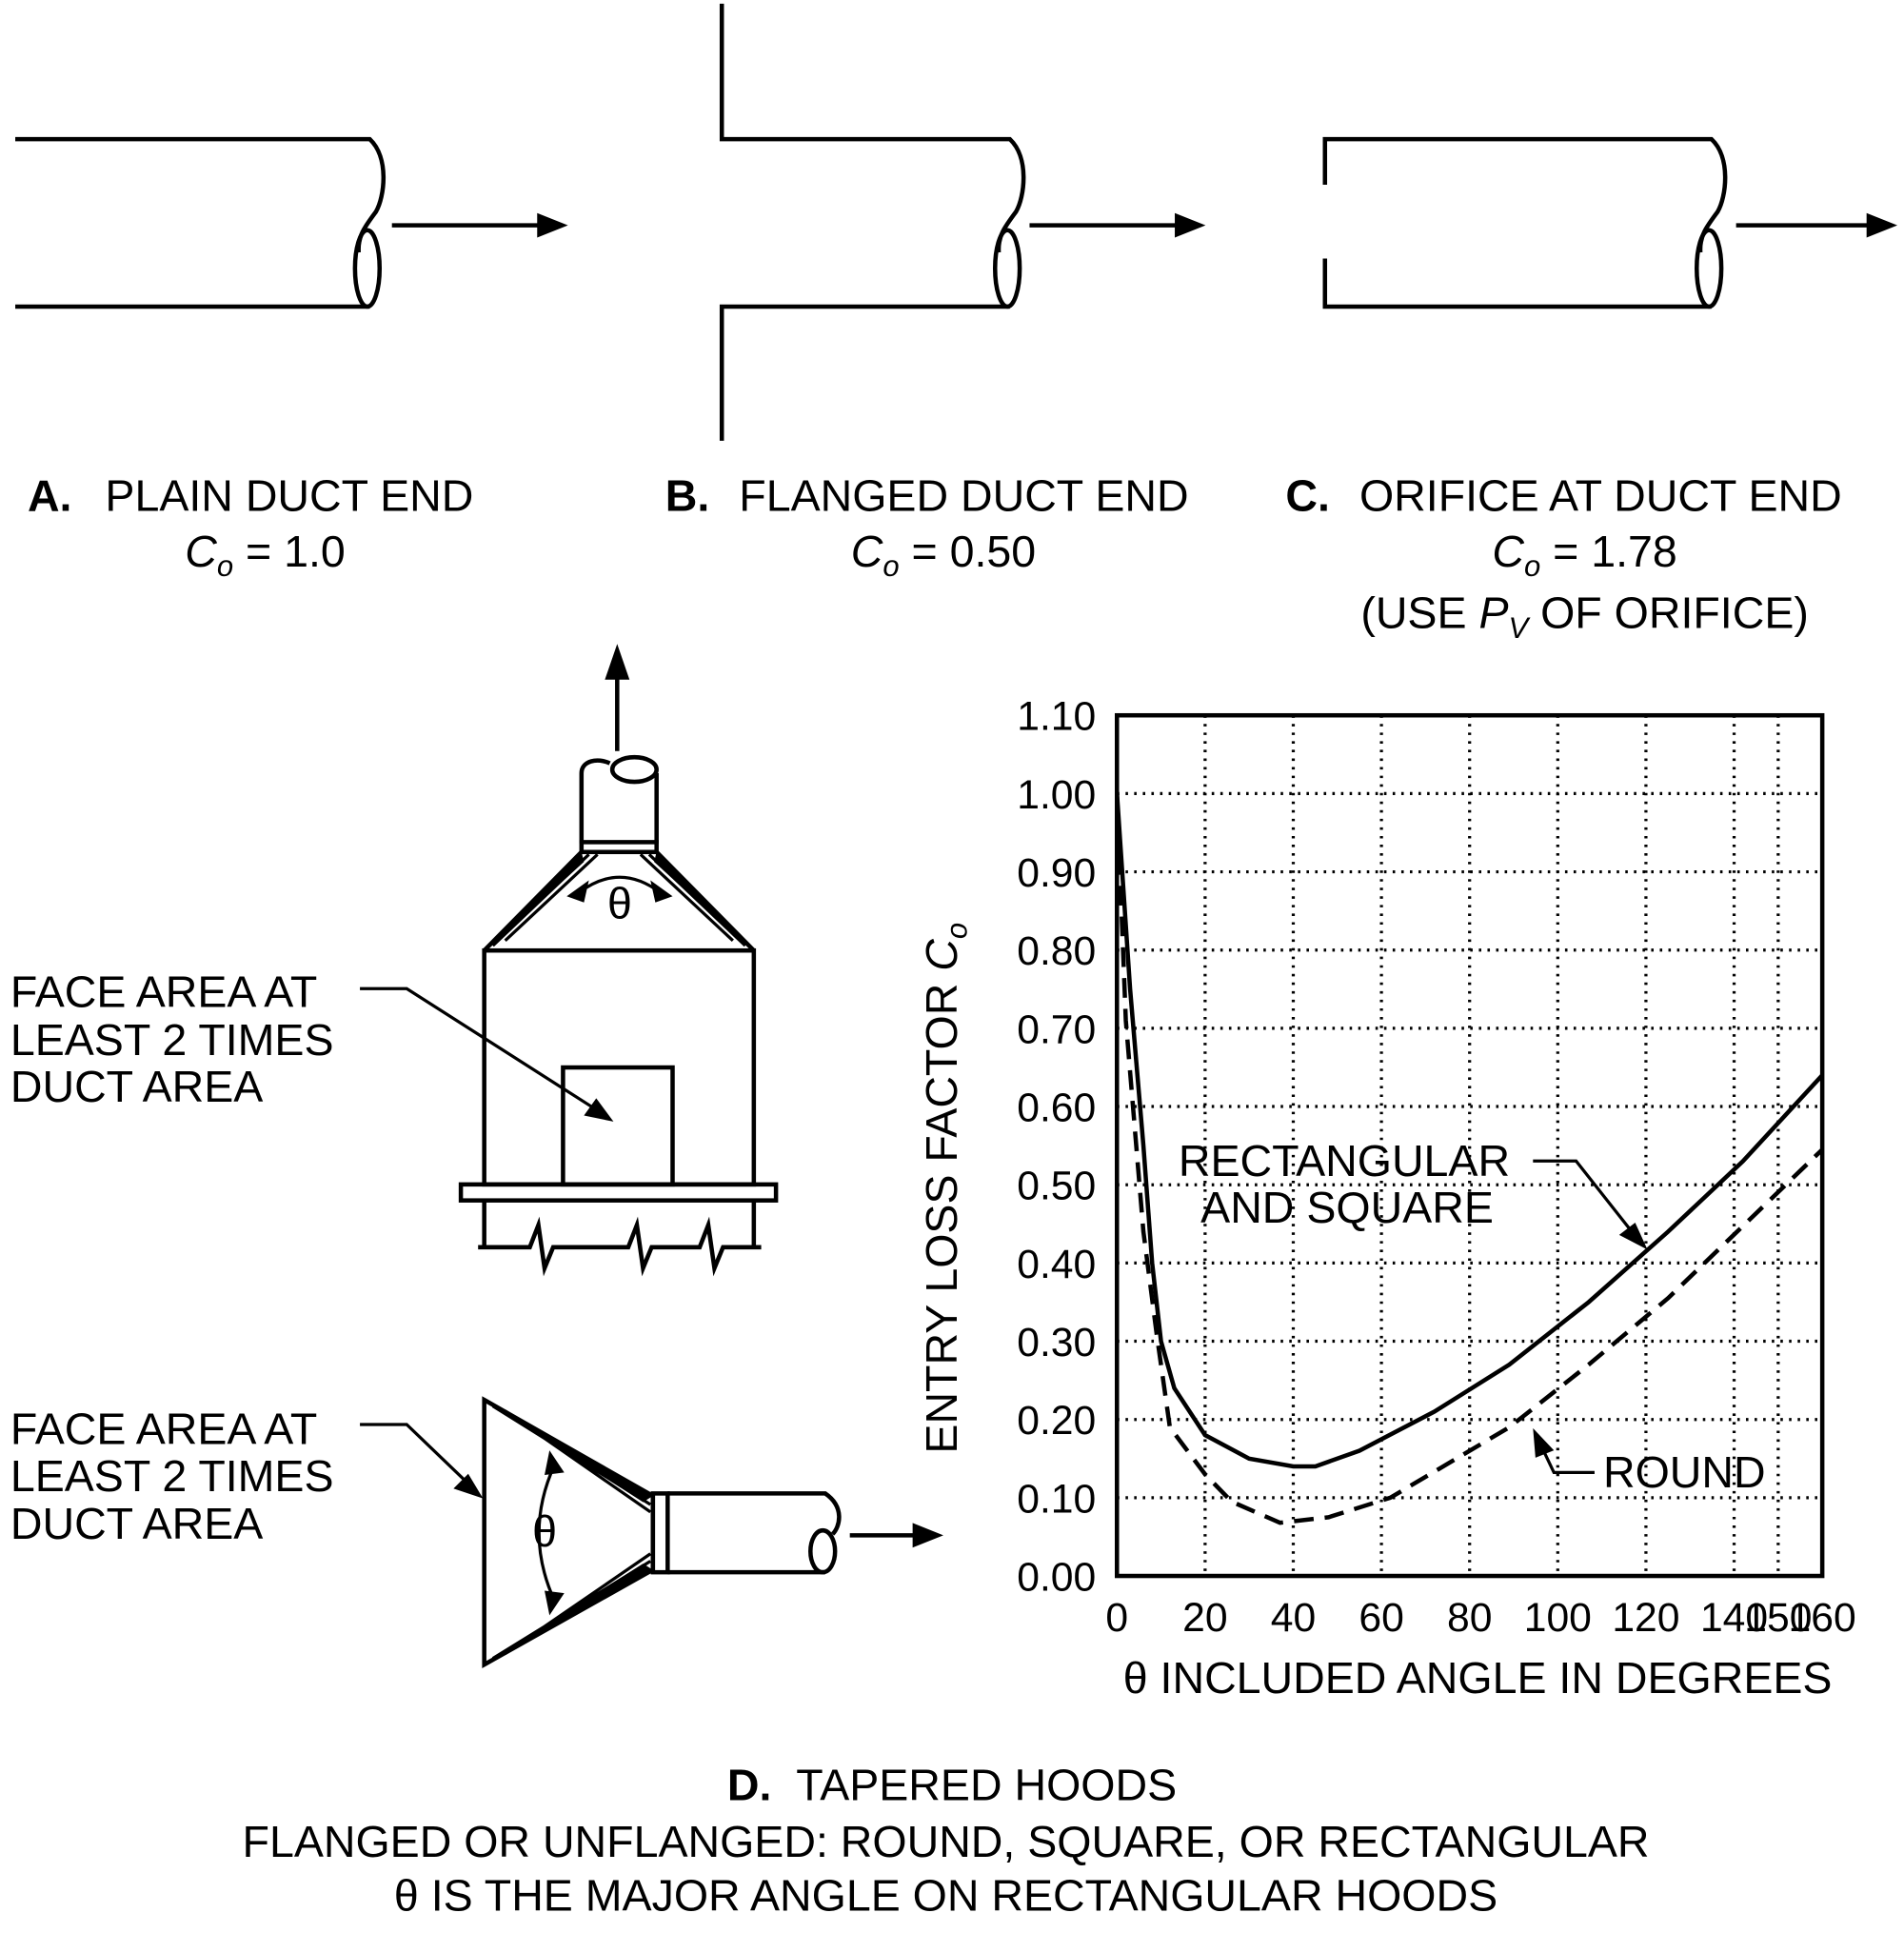 Image resolution: width=1904 pixels, height=1933 pixels. What do you see at coordinates (1822, 1618) in the screenshot?
I see `x-tick-label: 160` at bounding box center [1822, 1618].